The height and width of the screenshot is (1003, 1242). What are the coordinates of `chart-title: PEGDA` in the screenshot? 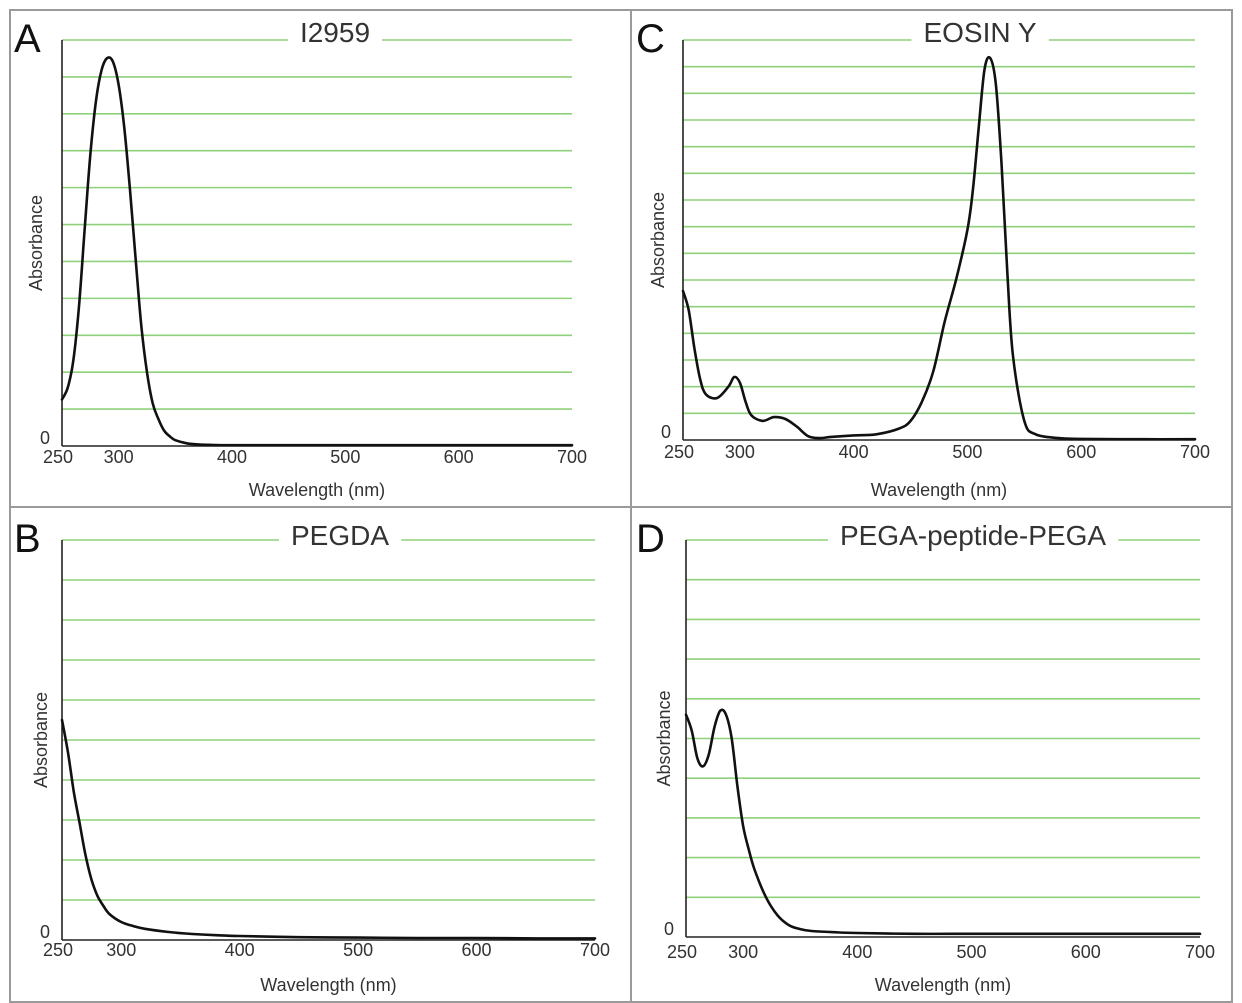 It's located at (340, 535).